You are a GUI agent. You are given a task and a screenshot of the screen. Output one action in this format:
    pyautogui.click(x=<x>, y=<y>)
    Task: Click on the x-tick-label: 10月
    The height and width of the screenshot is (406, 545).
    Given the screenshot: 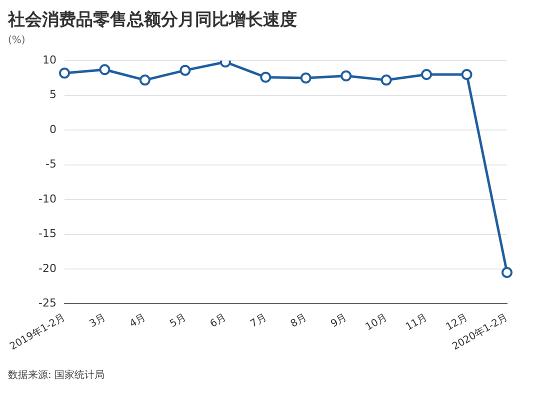 What is the action you would take?
    pyautogui.click(x=377, y=323)
    